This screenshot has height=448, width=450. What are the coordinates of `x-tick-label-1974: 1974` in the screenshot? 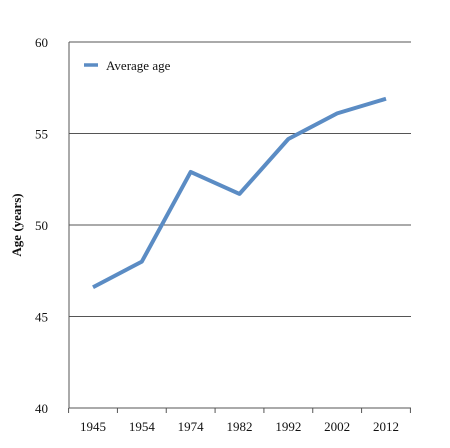 It's located at (191, 426).